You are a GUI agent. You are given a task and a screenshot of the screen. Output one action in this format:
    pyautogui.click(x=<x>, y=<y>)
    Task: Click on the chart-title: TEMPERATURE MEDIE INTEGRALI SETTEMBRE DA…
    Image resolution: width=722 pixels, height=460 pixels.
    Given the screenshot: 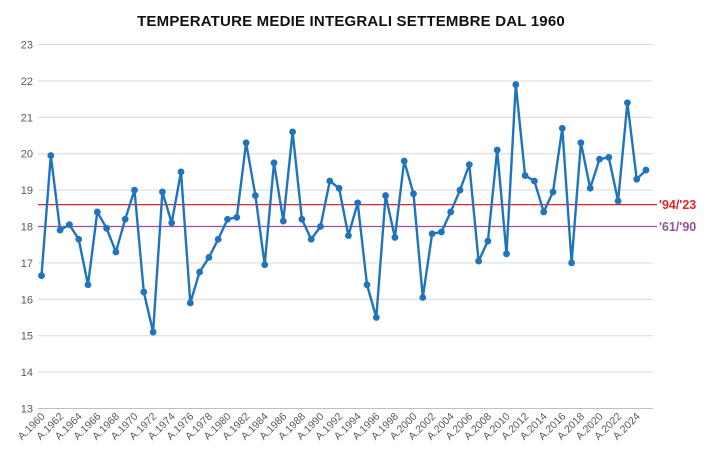 What is the action you would take?
    pyautogui.click(x=351, y=21)
    